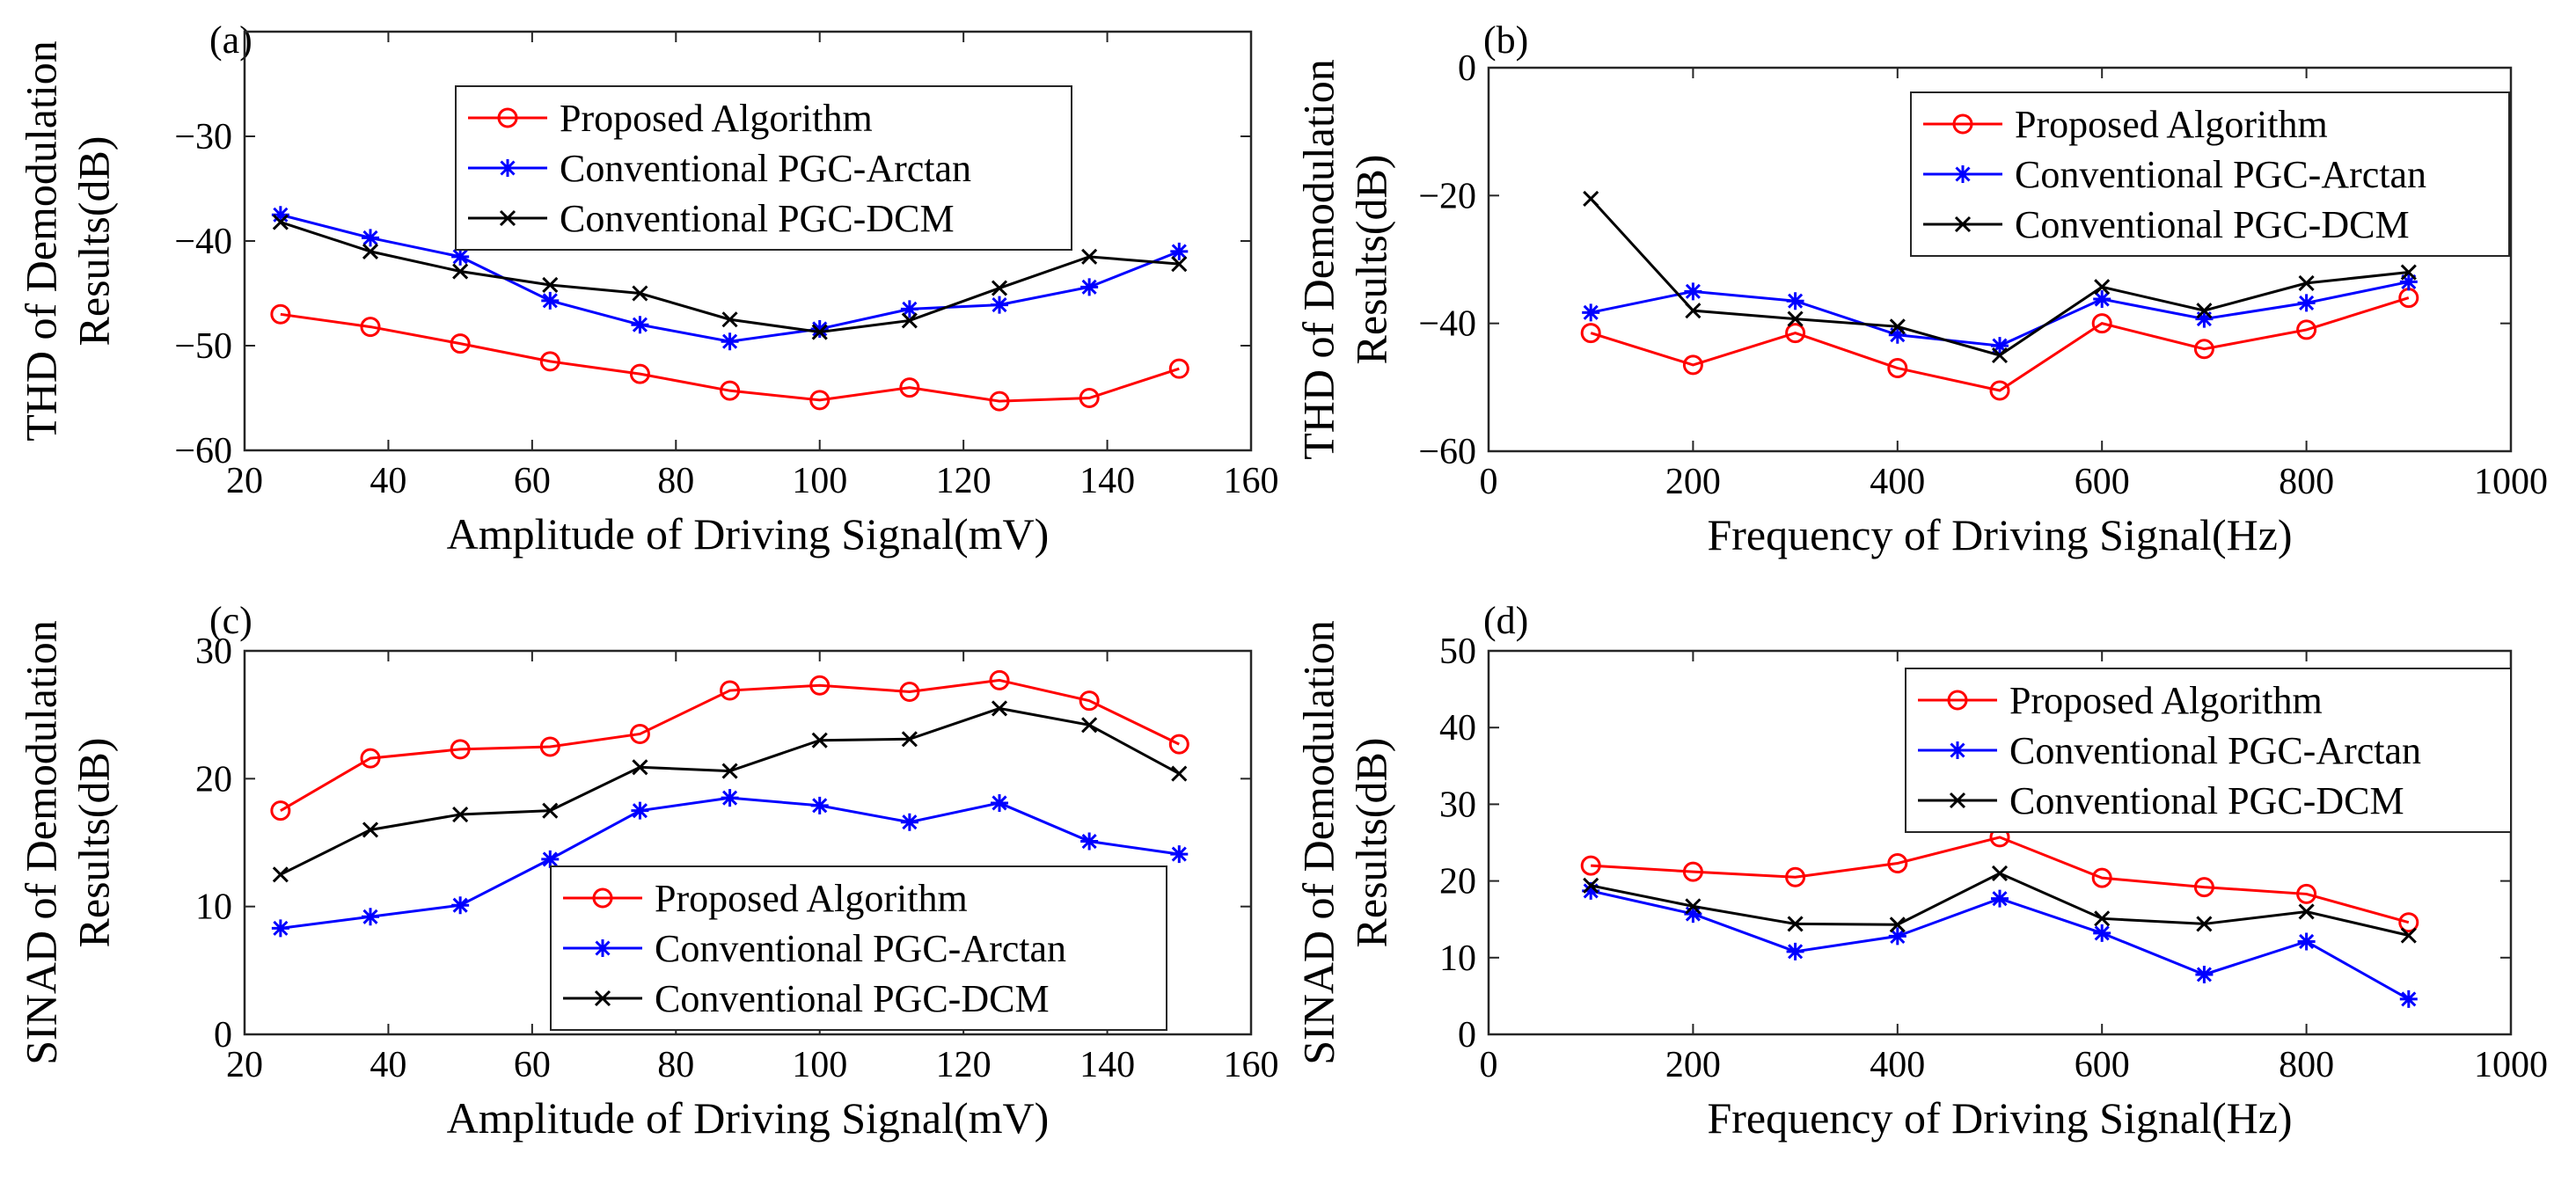 The width and height of the screenshot is (2576, 1183). I want to click on panel-tag: (b), so click(1505, 40).